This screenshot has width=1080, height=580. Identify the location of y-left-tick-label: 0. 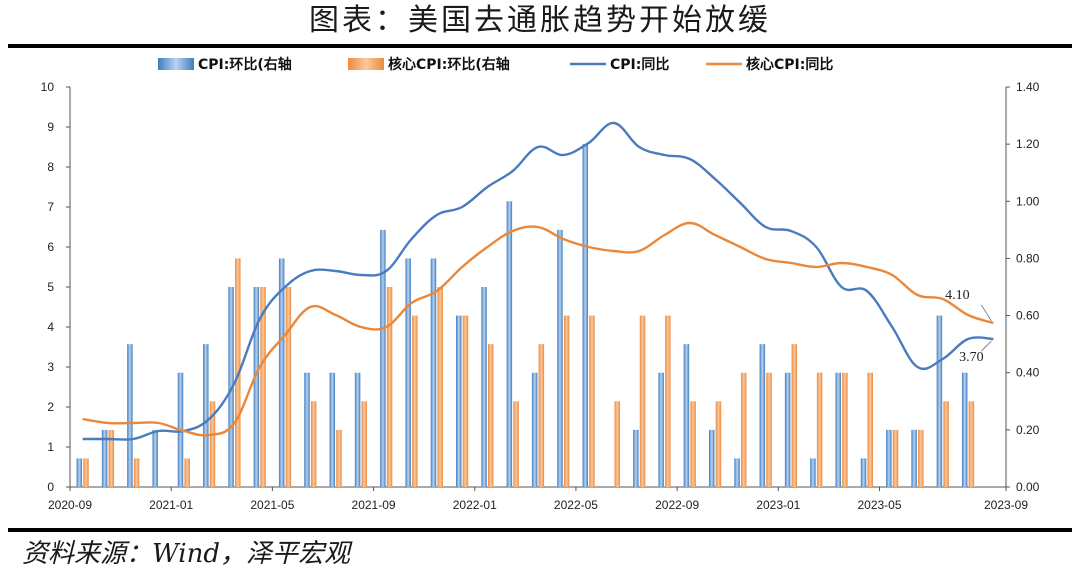
(50, 487).